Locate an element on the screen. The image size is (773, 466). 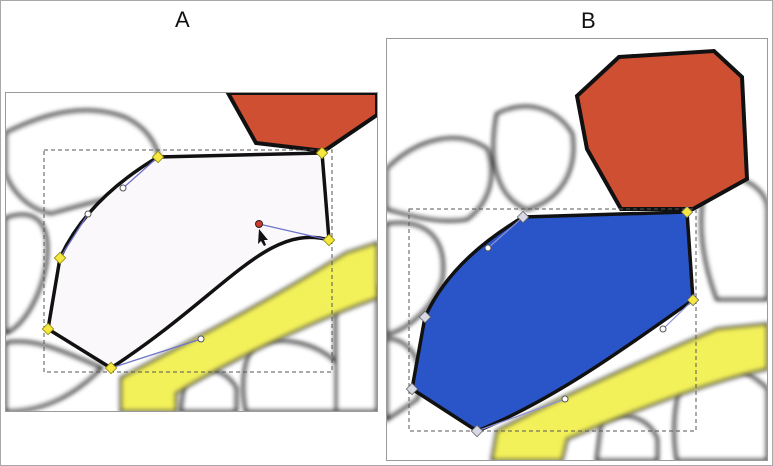
arrow-cursor-icon is located at coordinates (263, 237).